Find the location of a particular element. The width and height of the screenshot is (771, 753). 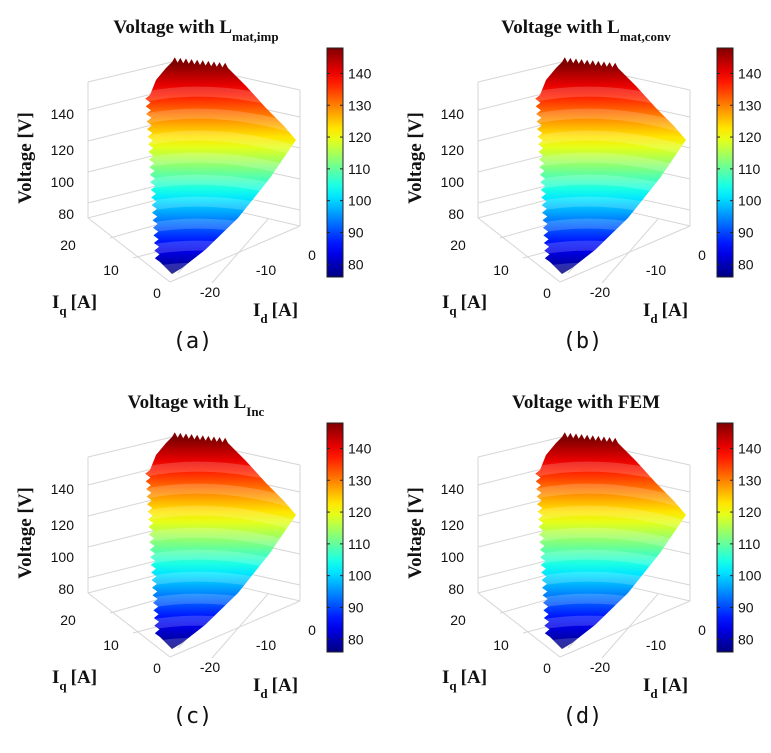

chart-title: Voltage with LInc is located at coordinates (196, 405).